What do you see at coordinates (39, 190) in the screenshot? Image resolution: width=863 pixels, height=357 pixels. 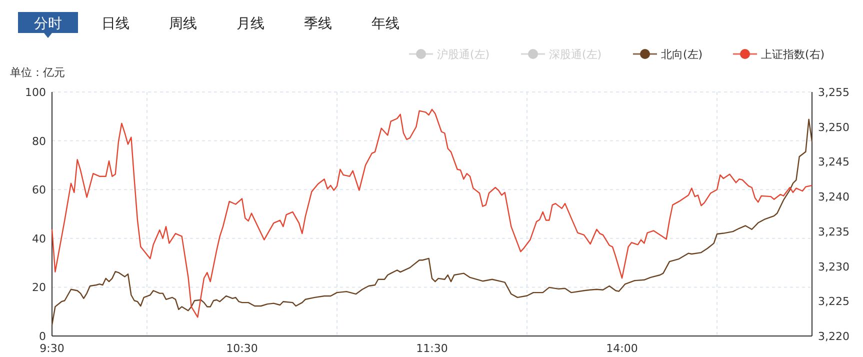 I see `y-tick-label: 60` at bounding box center [39, 190].